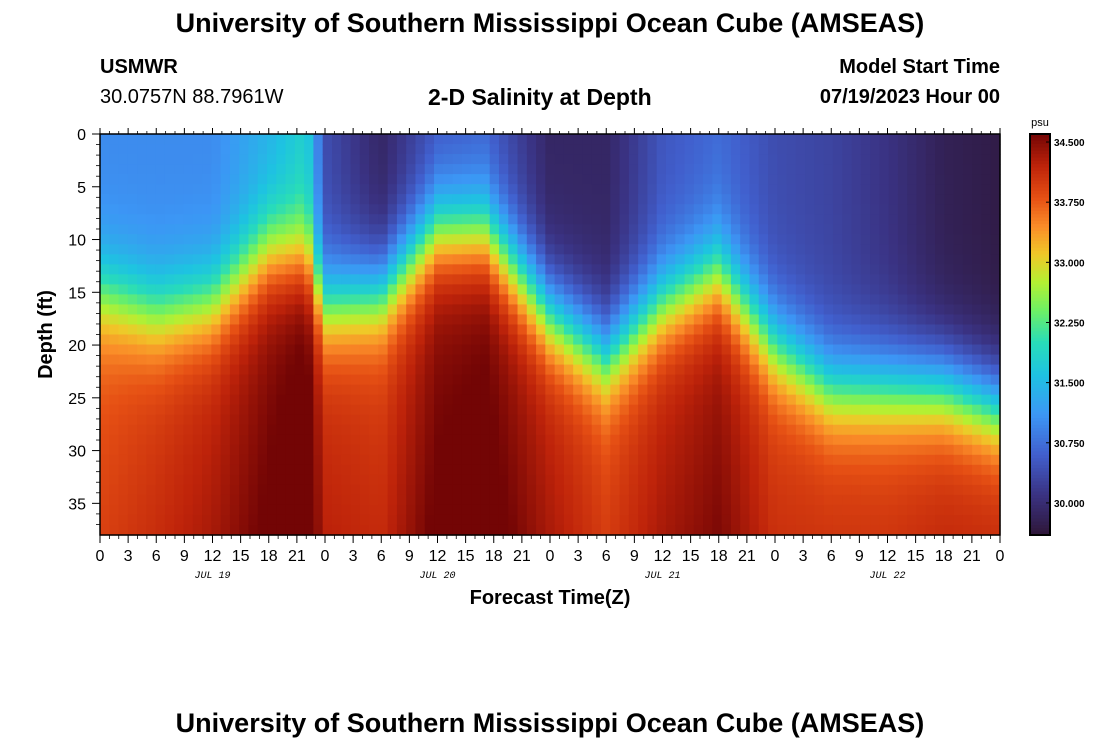 The height and width of the screenshot is (750, 1100). What do you see at coordinates (1000, 556) in the screenshot?
I see `x-tick-label: 0` at bounding box center [1000, 556].